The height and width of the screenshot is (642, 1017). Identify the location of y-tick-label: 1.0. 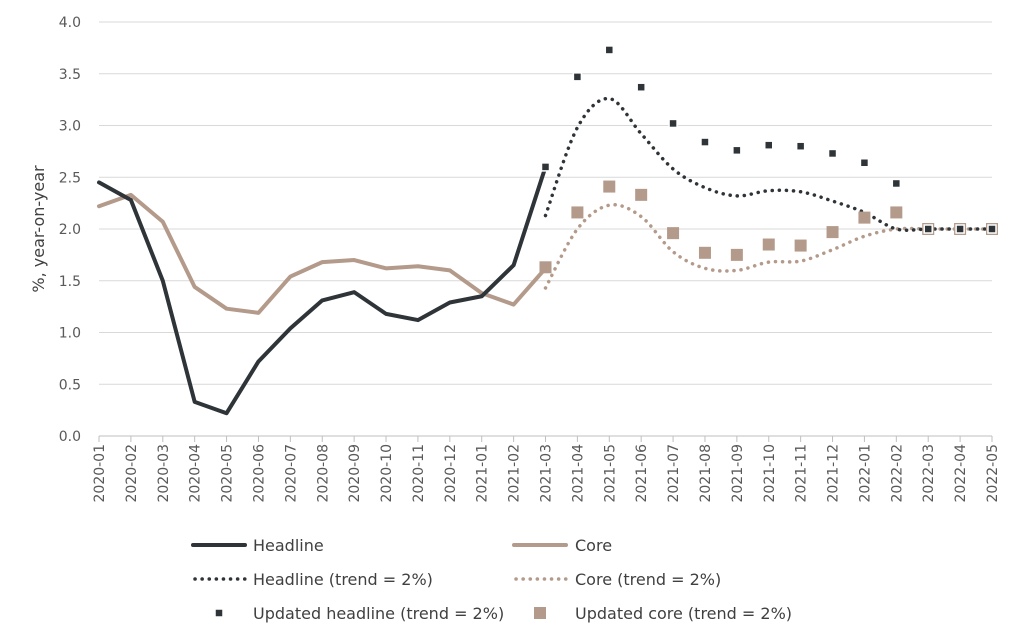
(70, 334).